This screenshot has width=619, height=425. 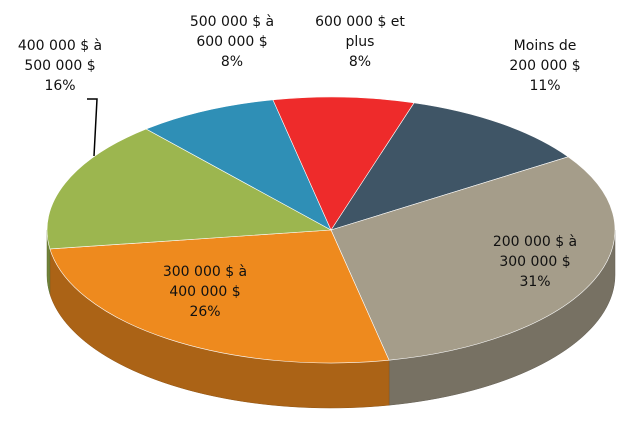 What do you see at coordinates (545, 56) in the screenshot?
I see `category-label: Moins de 200 000 $` at bounding box center [545, 56].